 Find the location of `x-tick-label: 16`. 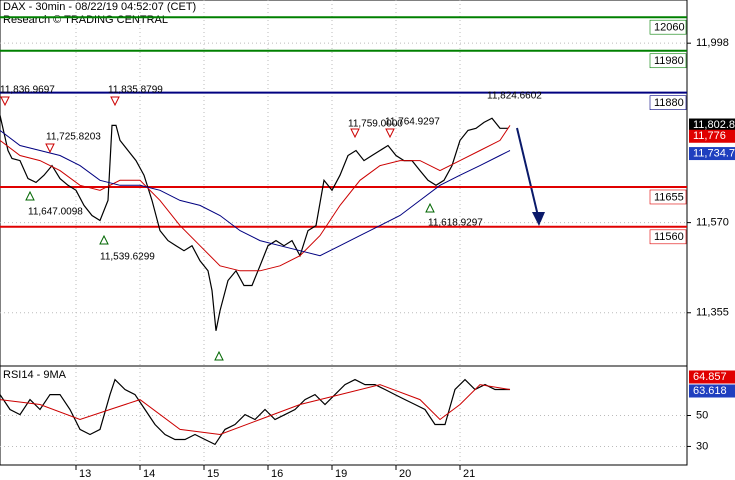

x-tick-label: 16 is located at coordinates (277, 474).